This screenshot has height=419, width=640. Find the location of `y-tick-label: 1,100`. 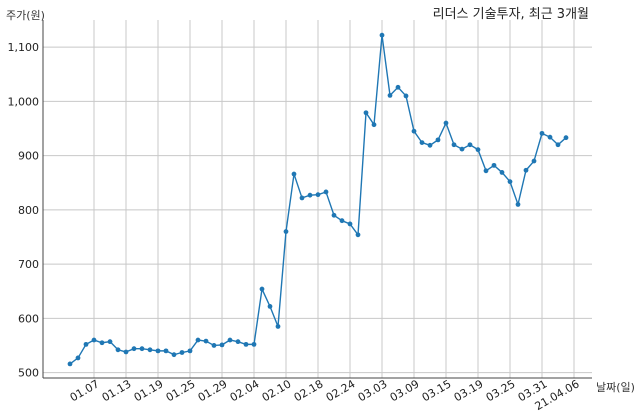

y-tick-label: 1,100 is located at coordinates (24, 47).